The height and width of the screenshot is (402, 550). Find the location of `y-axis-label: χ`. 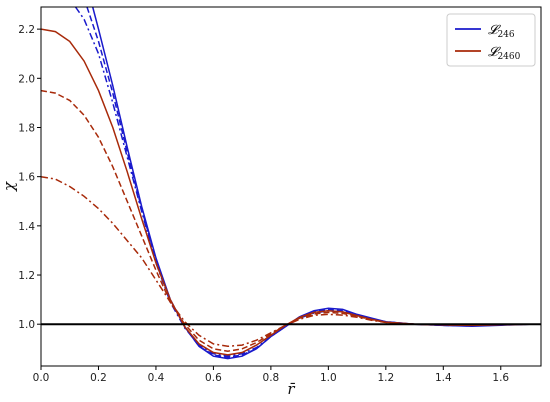

y-axis-label: χ is located at coordinates (9, 186).